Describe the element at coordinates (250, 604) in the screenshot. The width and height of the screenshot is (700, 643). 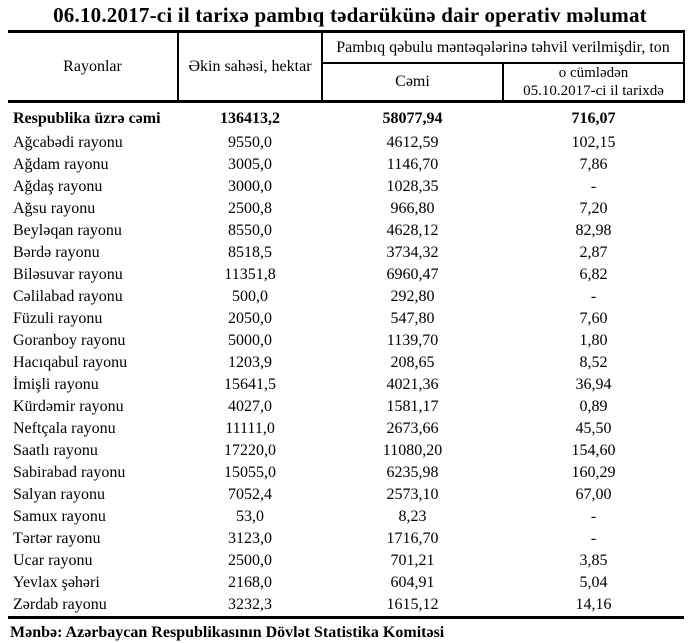
I see `area-cell: 3232,3` at that location.